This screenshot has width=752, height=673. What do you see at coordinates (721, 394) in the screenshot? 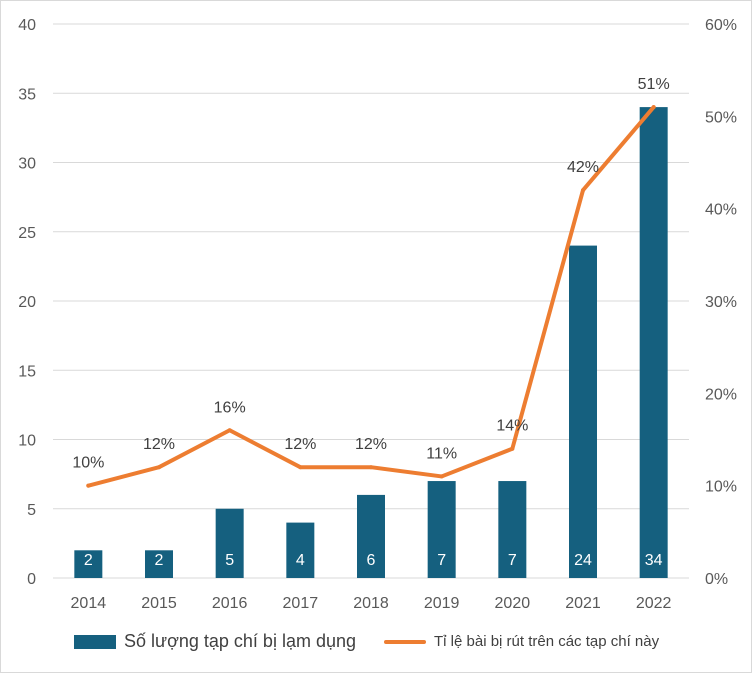
I see `y-right-tick-label: 20%` at bounding box center [721, 394].